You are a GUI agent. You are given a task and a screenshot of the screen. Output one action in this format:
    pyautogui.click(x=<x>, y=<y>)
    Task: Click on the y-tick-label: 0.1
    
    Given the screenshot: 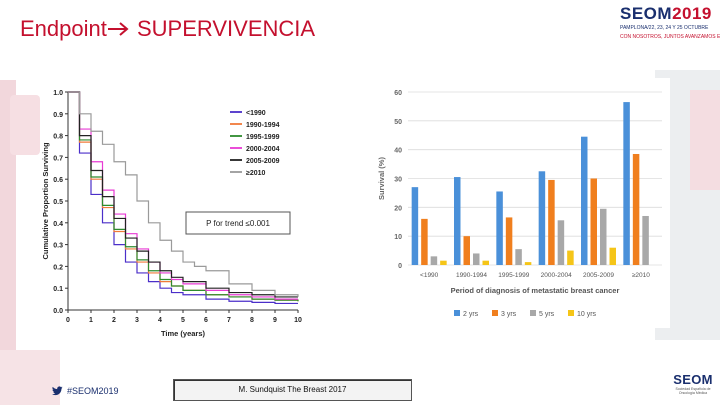 What is the action you would take?
    pyautogui.click(x=58, y=289)
    